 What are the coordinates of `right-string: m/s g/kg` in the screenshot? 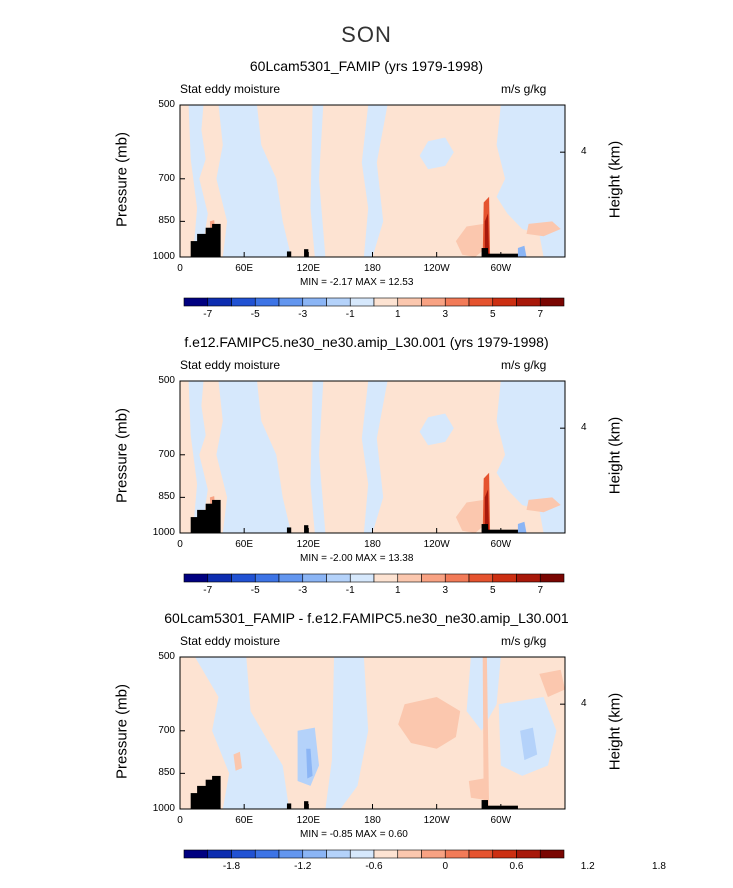 It's located at (524, 365).